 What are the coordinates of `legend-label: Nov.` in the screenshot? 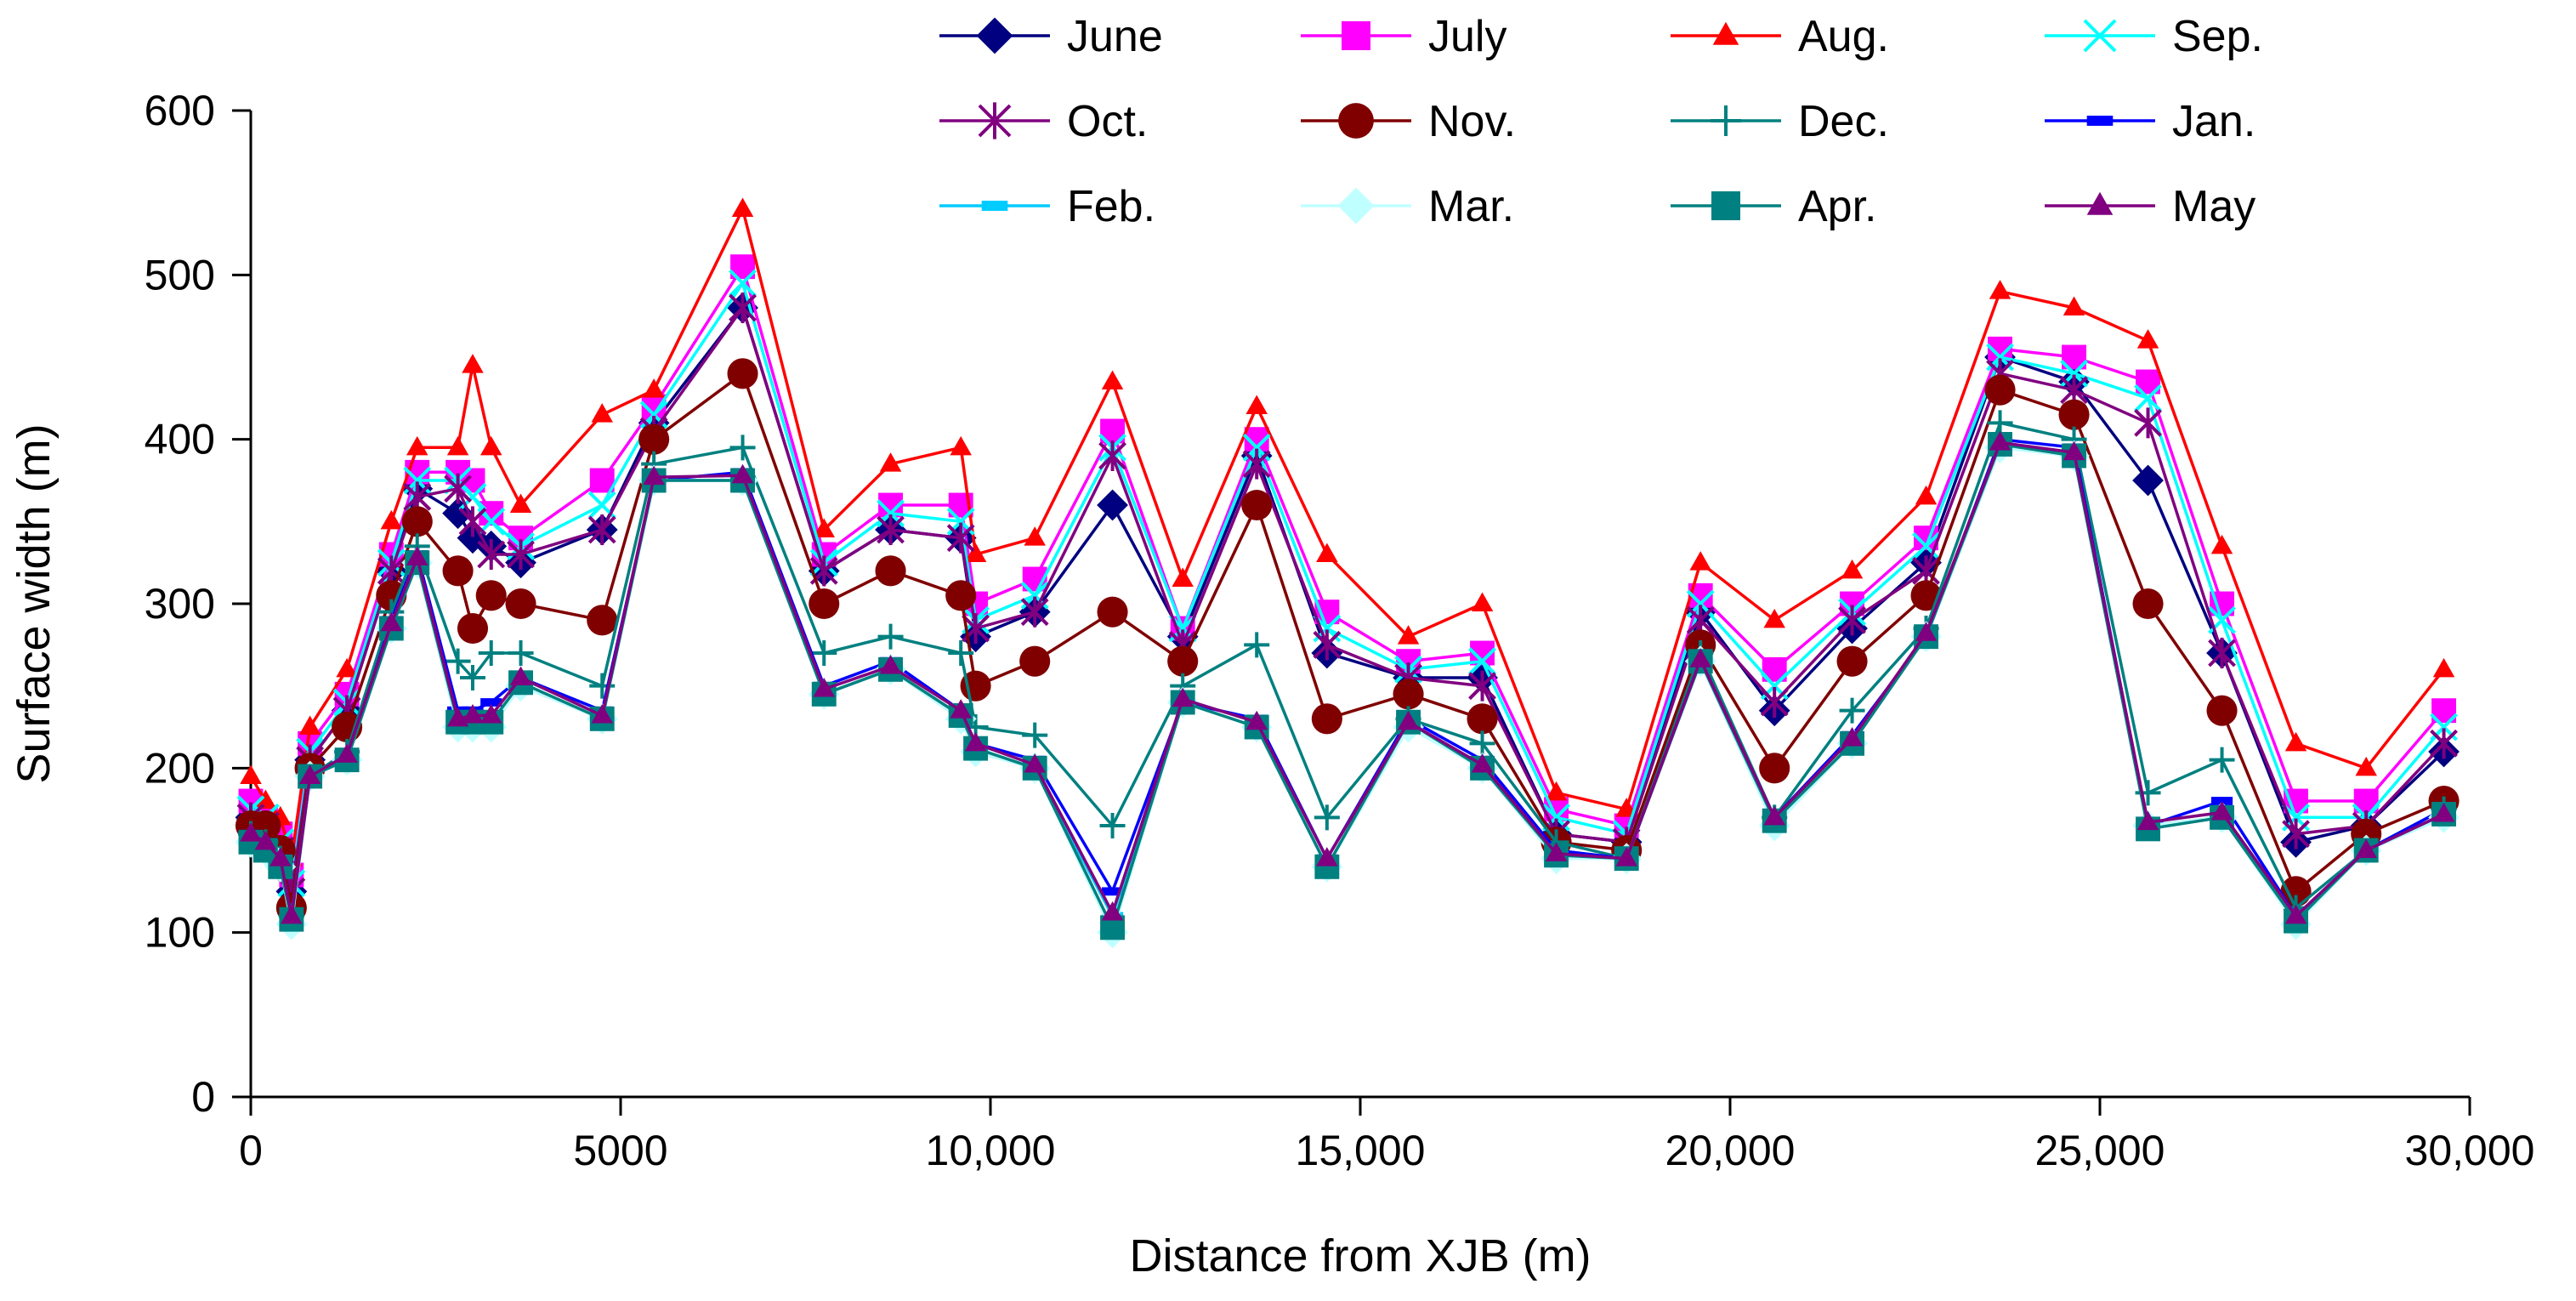 It's located at (1472, 121).